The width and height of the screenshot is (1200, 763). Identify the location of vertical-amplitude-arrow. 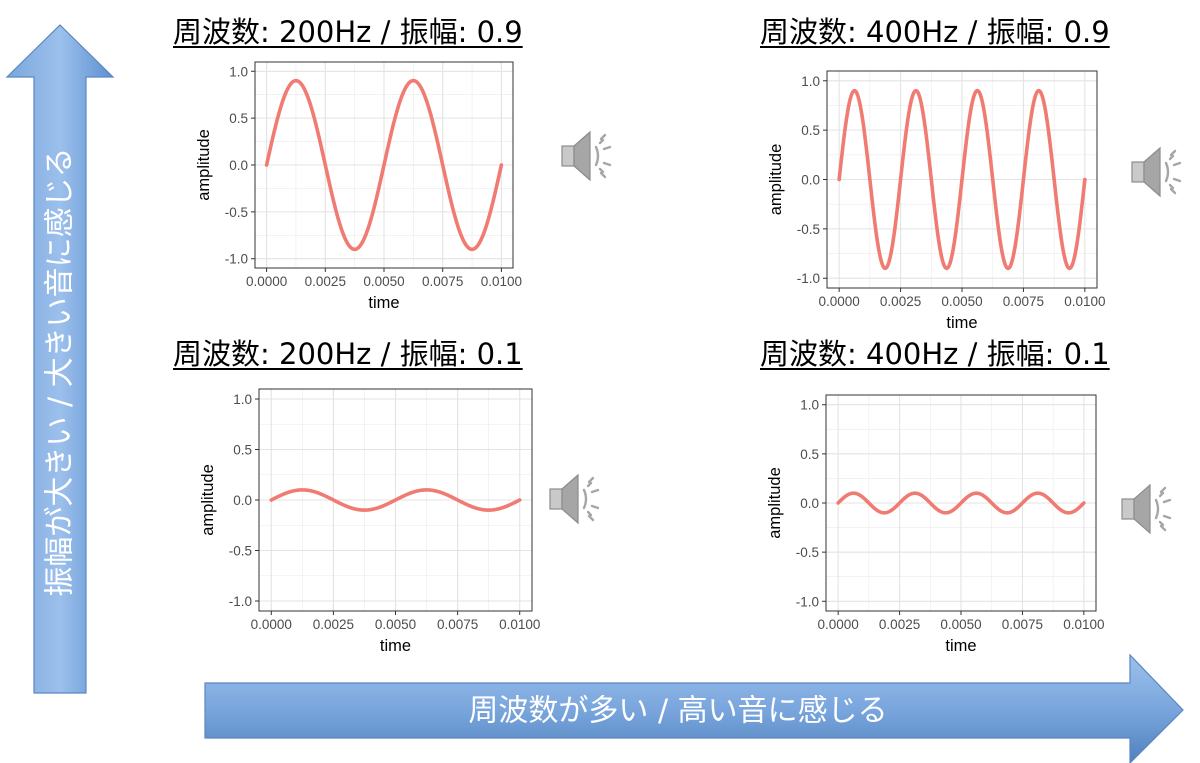
(60, 359).